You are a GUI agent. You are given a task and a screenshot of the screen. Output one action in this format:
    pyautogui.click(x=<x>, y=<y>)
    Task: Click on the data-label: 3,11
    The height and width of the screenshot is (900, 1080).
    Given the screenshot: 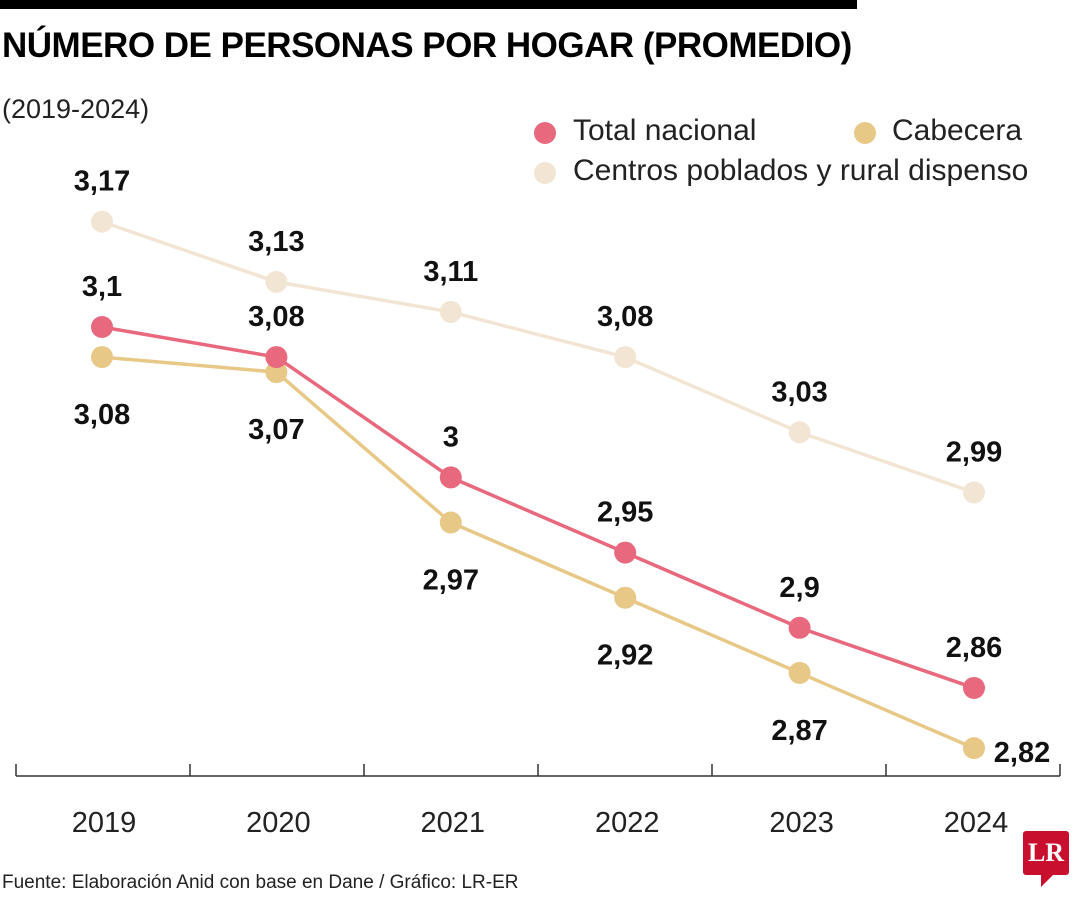 What is the action you would take?
    pyautogui.click(x=450, y=272)
    